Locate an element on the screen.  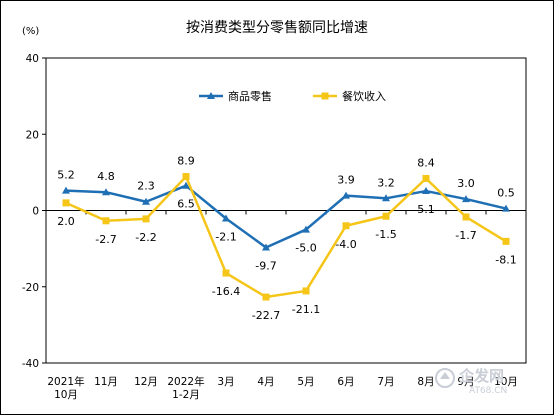
legend-label: 商品零售 is located at coordinates (250, 96).